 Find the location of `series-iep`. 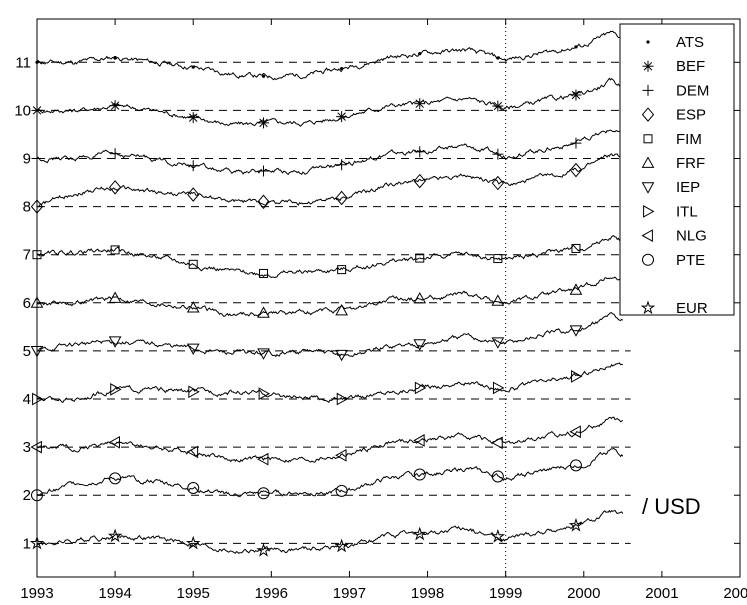

series-iep is located at coordinates (327, 337).